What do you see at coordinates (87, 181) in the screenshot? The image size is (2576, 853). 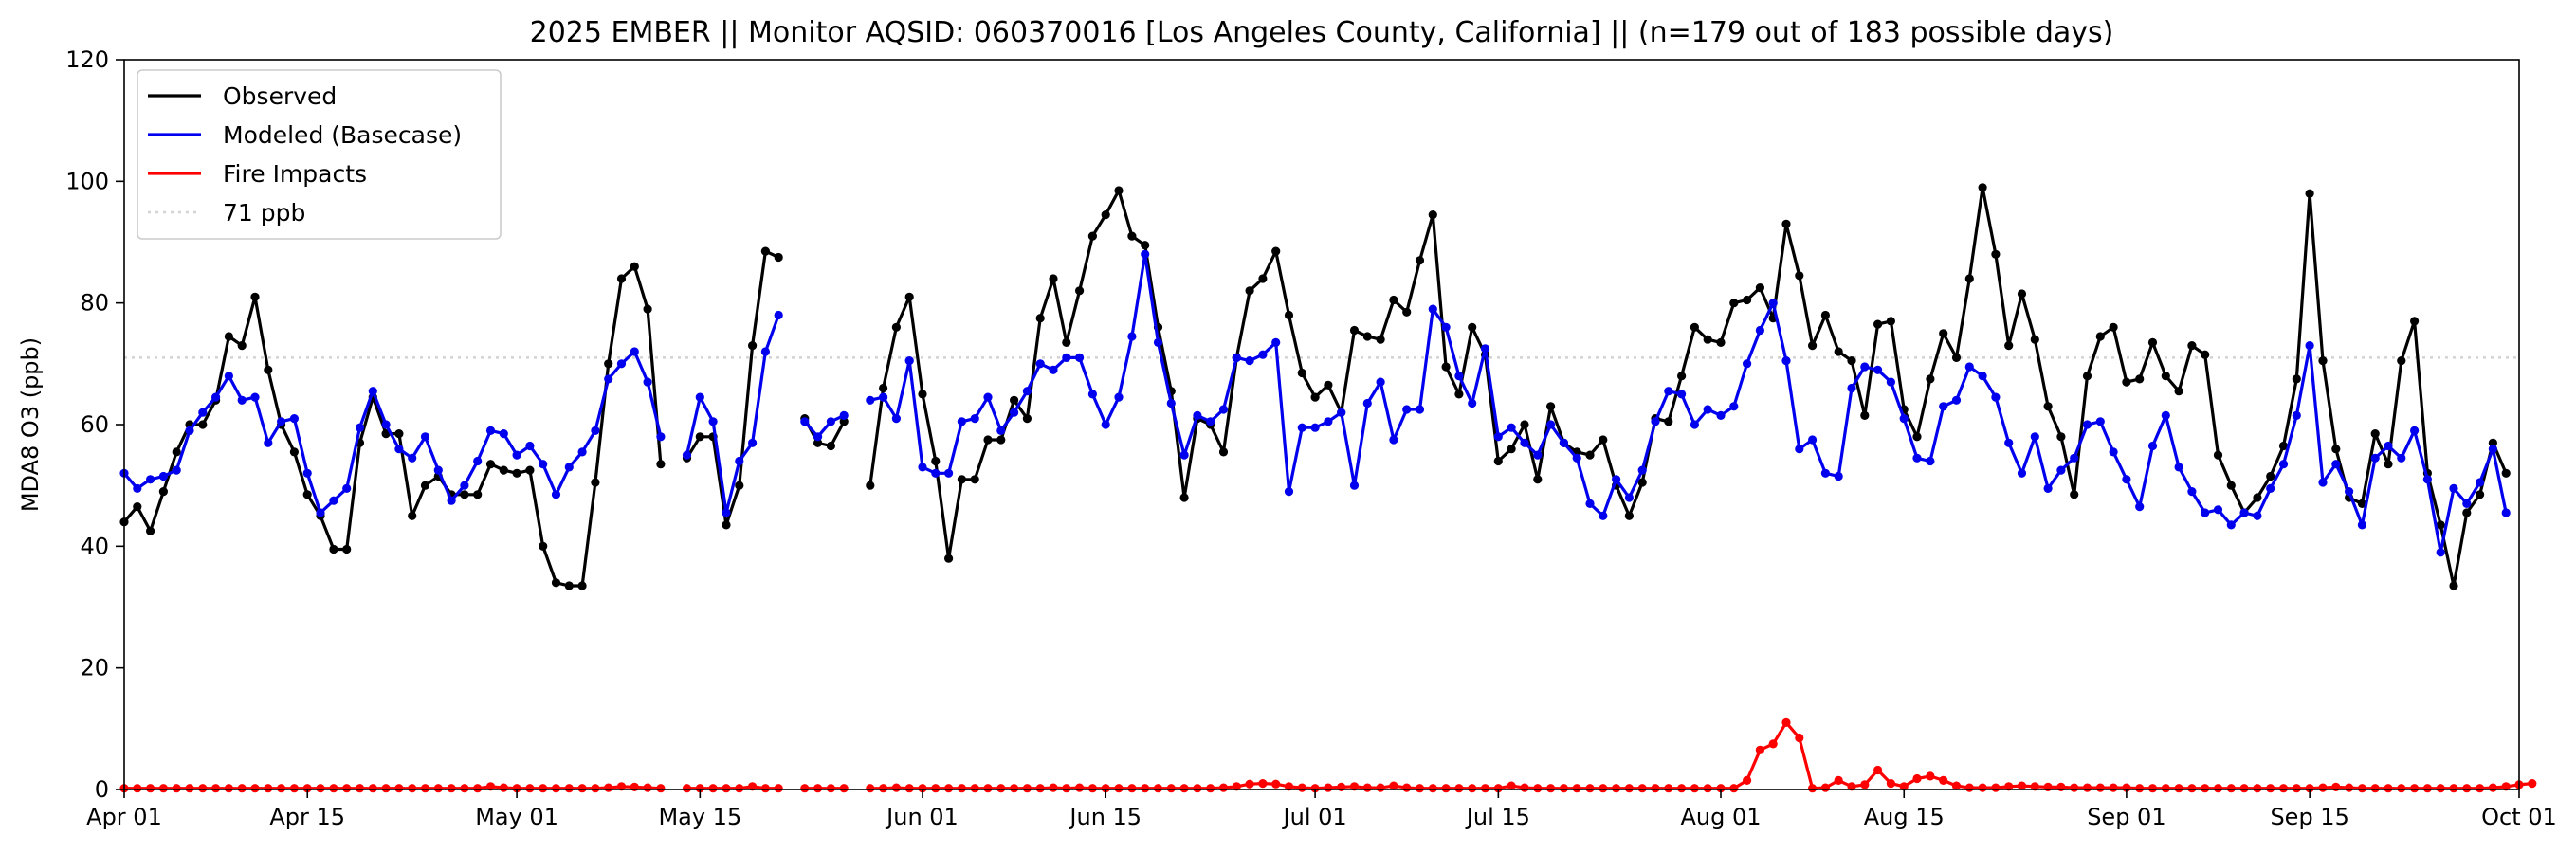 I see `y-tick-label: 100` at bounding box center [87, 181].